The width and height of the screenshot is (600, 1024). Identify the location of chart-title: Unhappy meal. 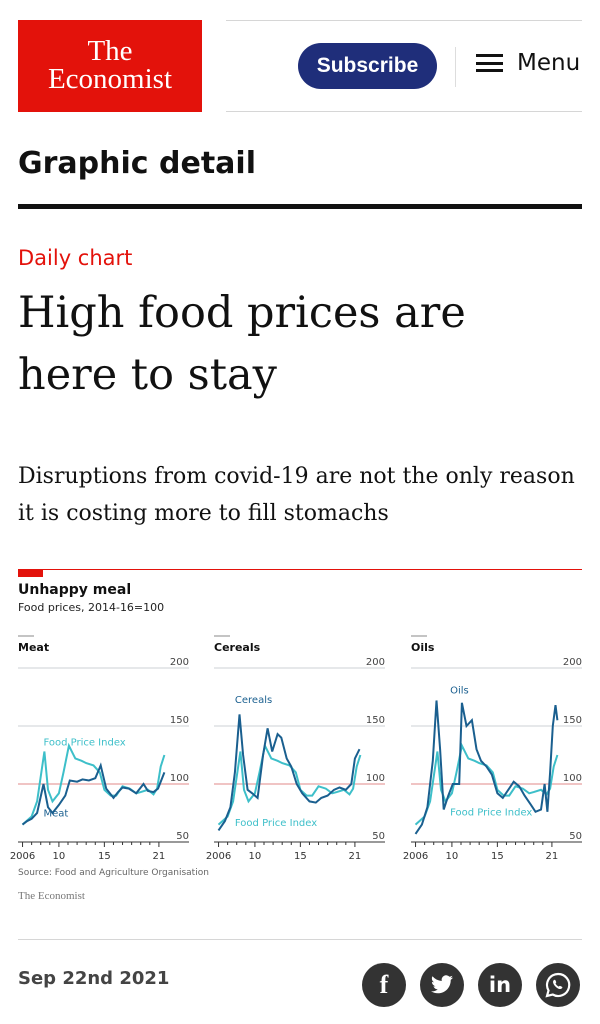
(75, 590).